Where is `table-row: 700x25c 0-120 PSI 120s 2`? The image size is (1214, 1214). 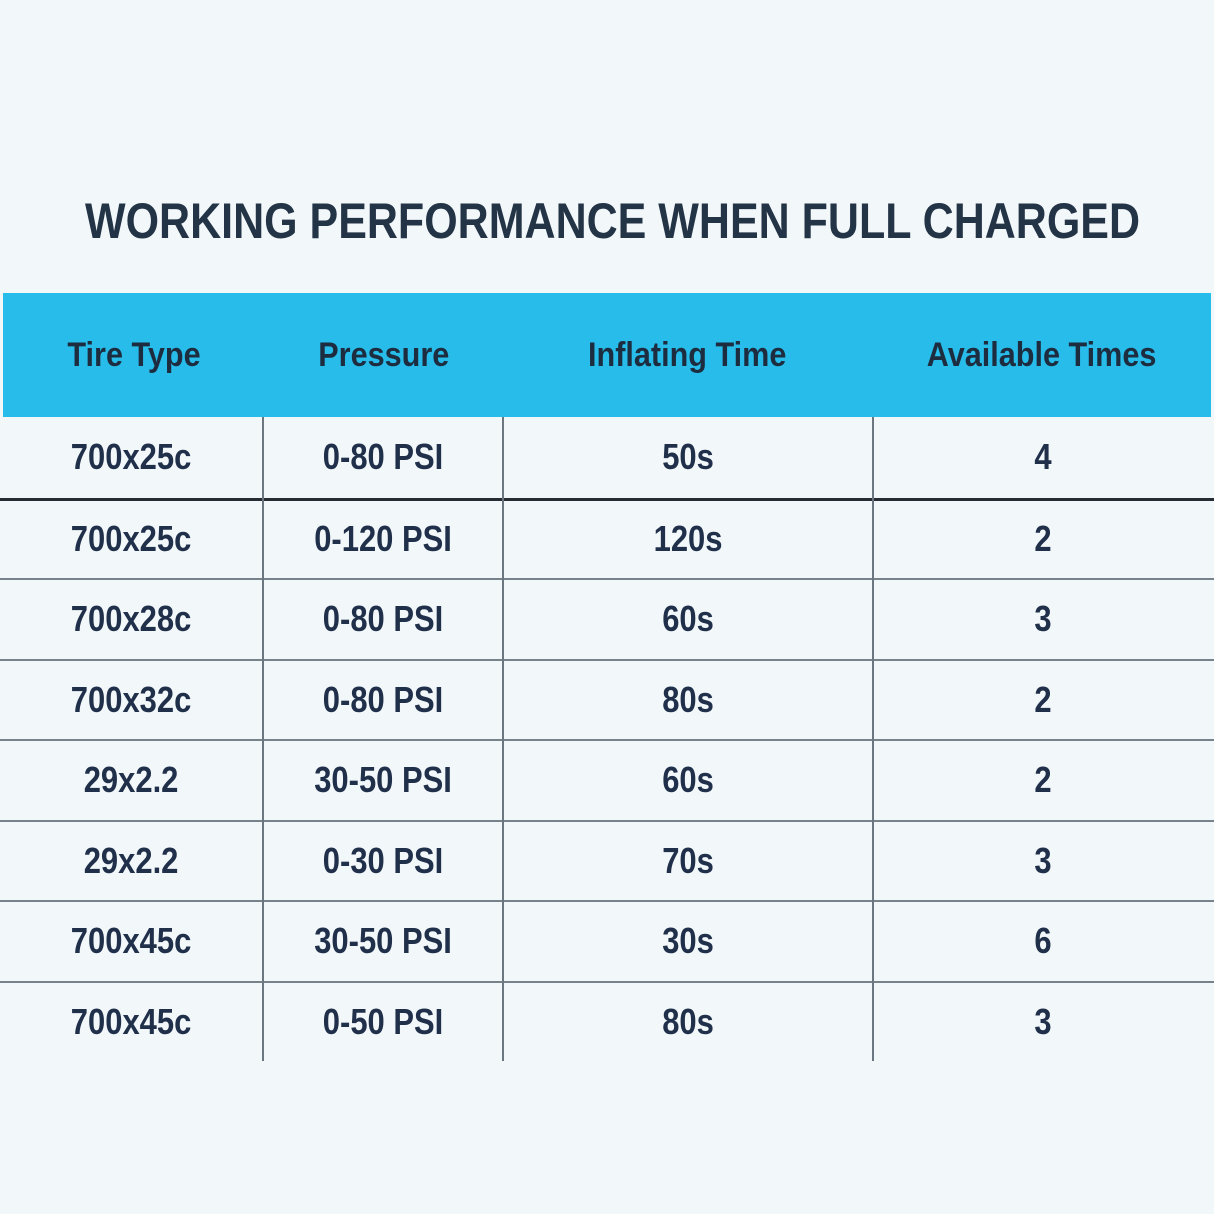
table-row: 700x25c 0-120 PSI 120s 2 is located at coordinates (607, 538).